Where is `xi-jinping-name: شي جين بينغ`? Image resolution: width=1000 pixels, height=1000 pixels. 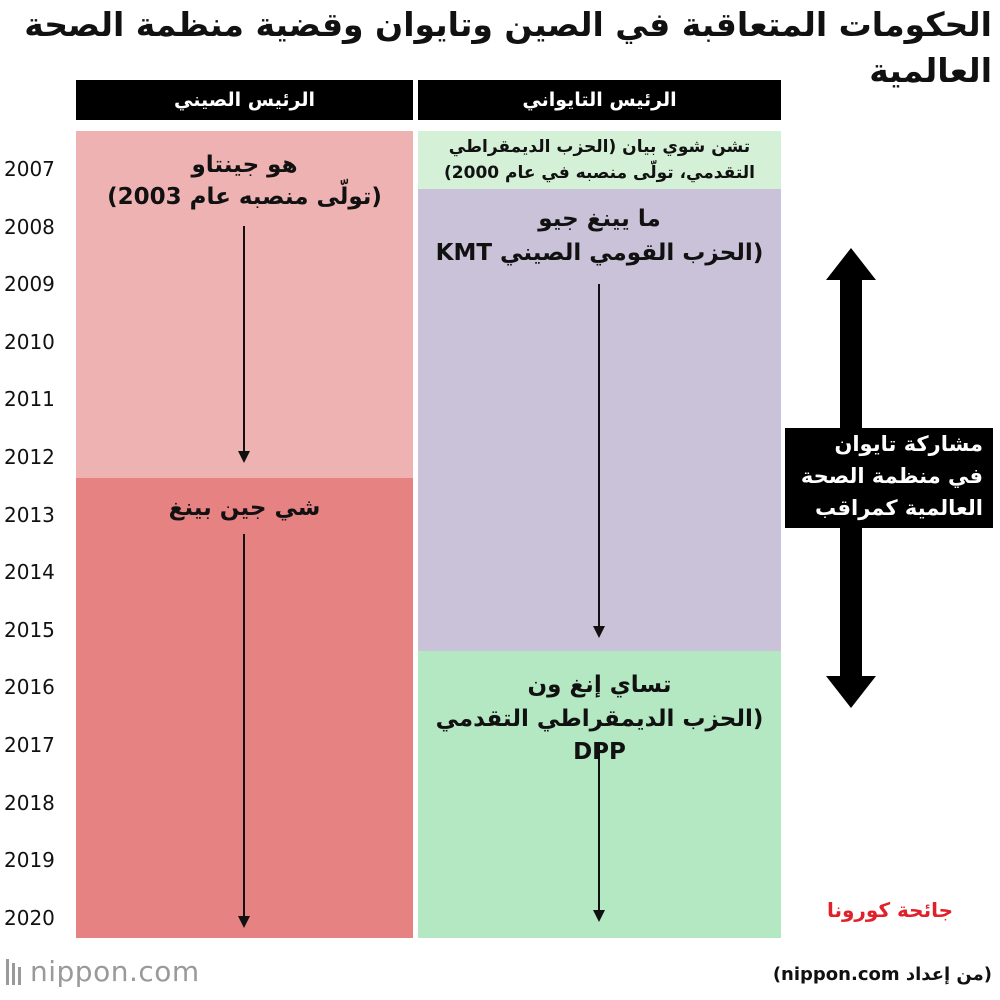
xi-jinping-name: شي جين بينغ is located at coordinates (244, 508).